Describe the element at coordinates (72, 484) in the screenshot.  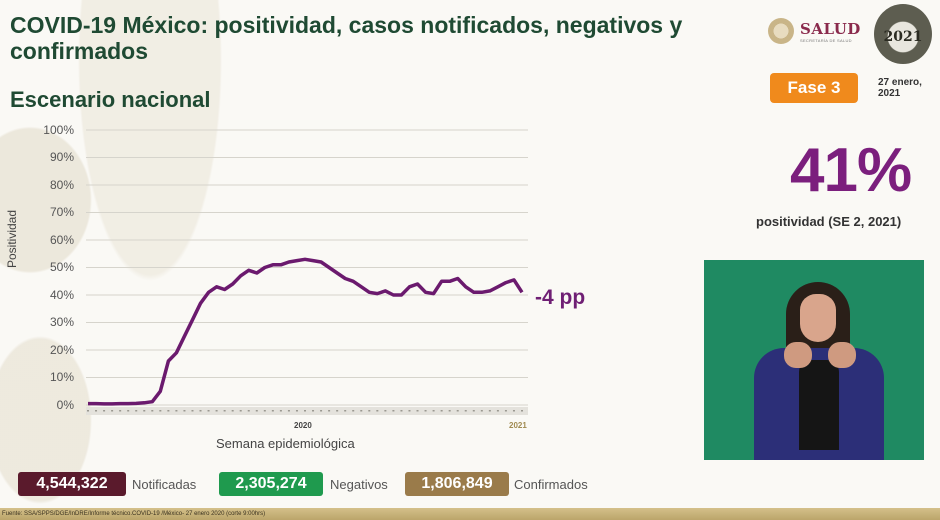
I see `notificadas-value: 4,544,322` at that location.